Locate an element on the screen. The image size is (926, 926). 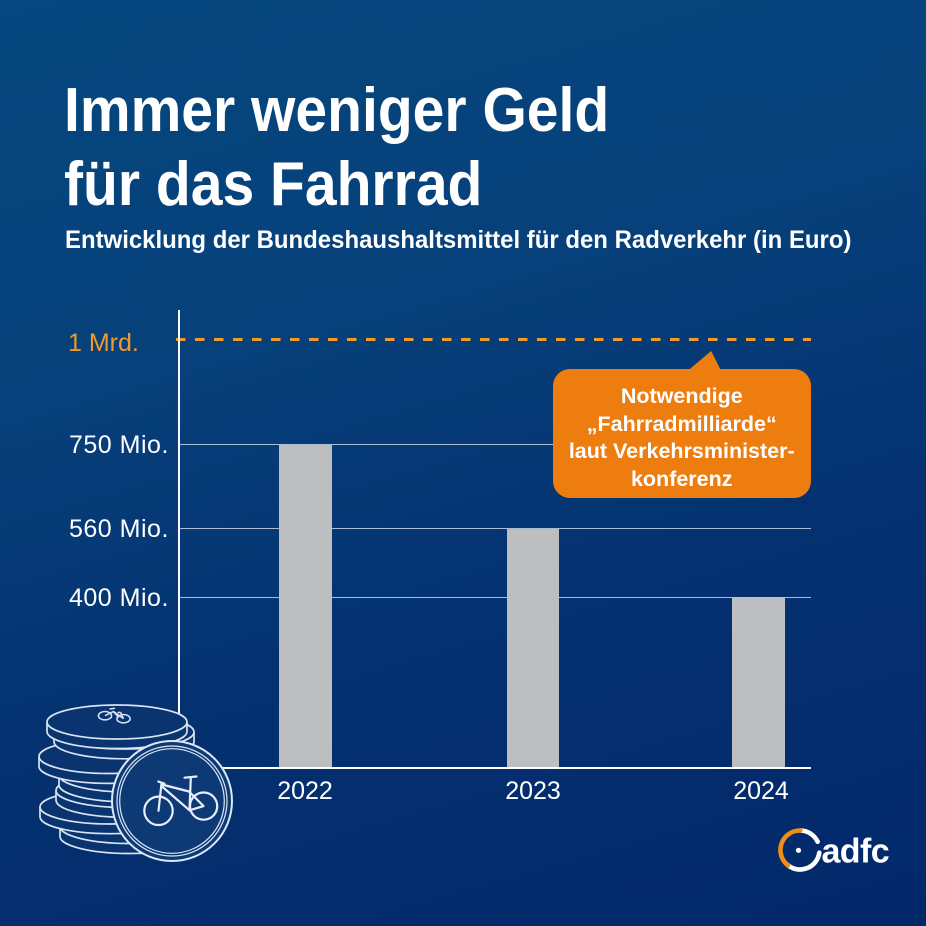
svg-text: adfc is located at coordinates (856, 851).